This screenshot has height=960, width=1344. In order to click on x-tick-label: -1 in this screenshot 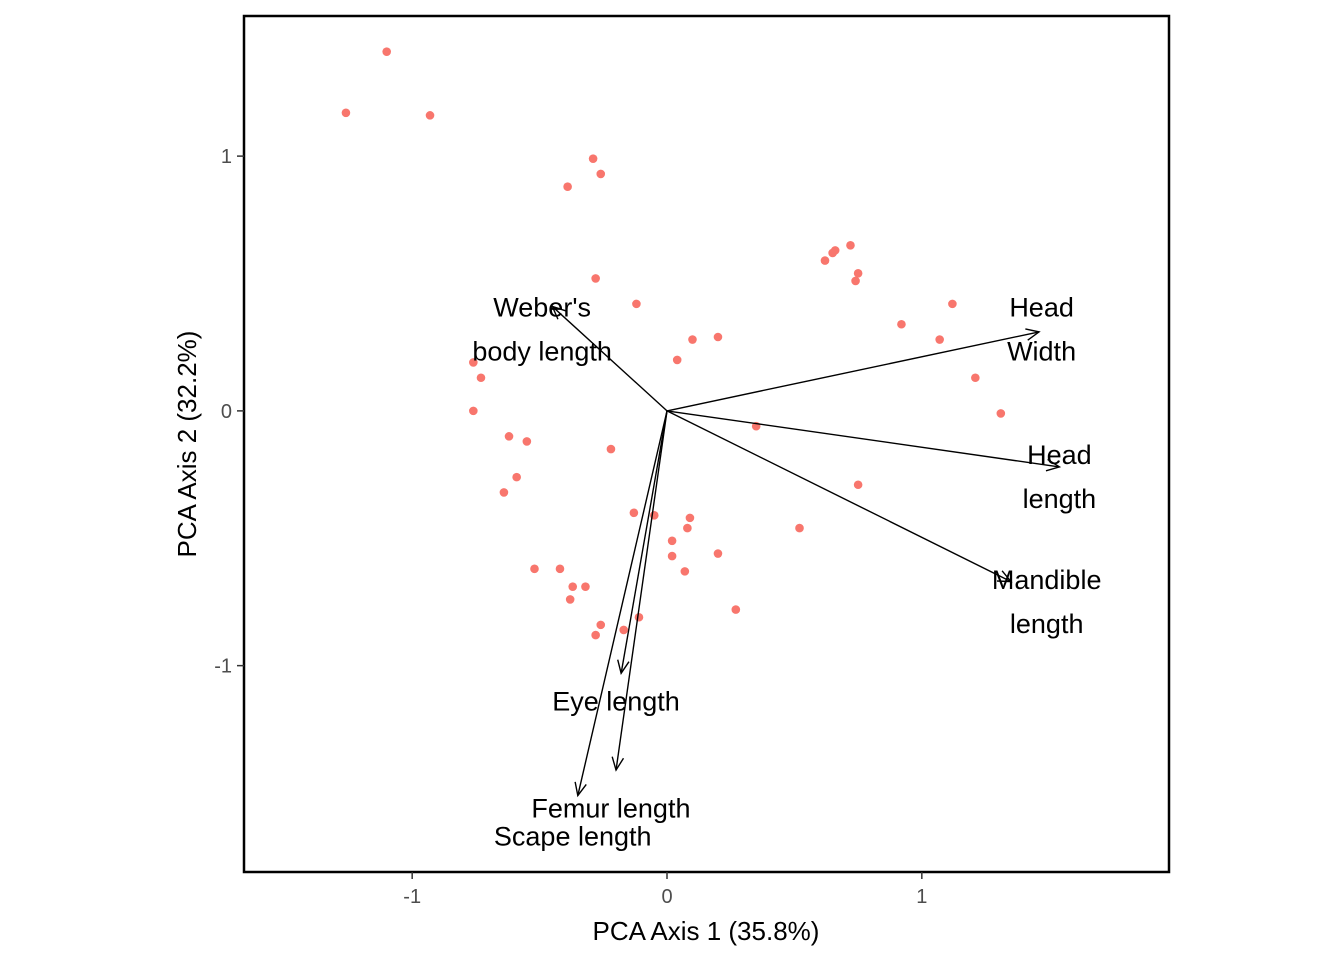, I will do `click(412, 897)`.